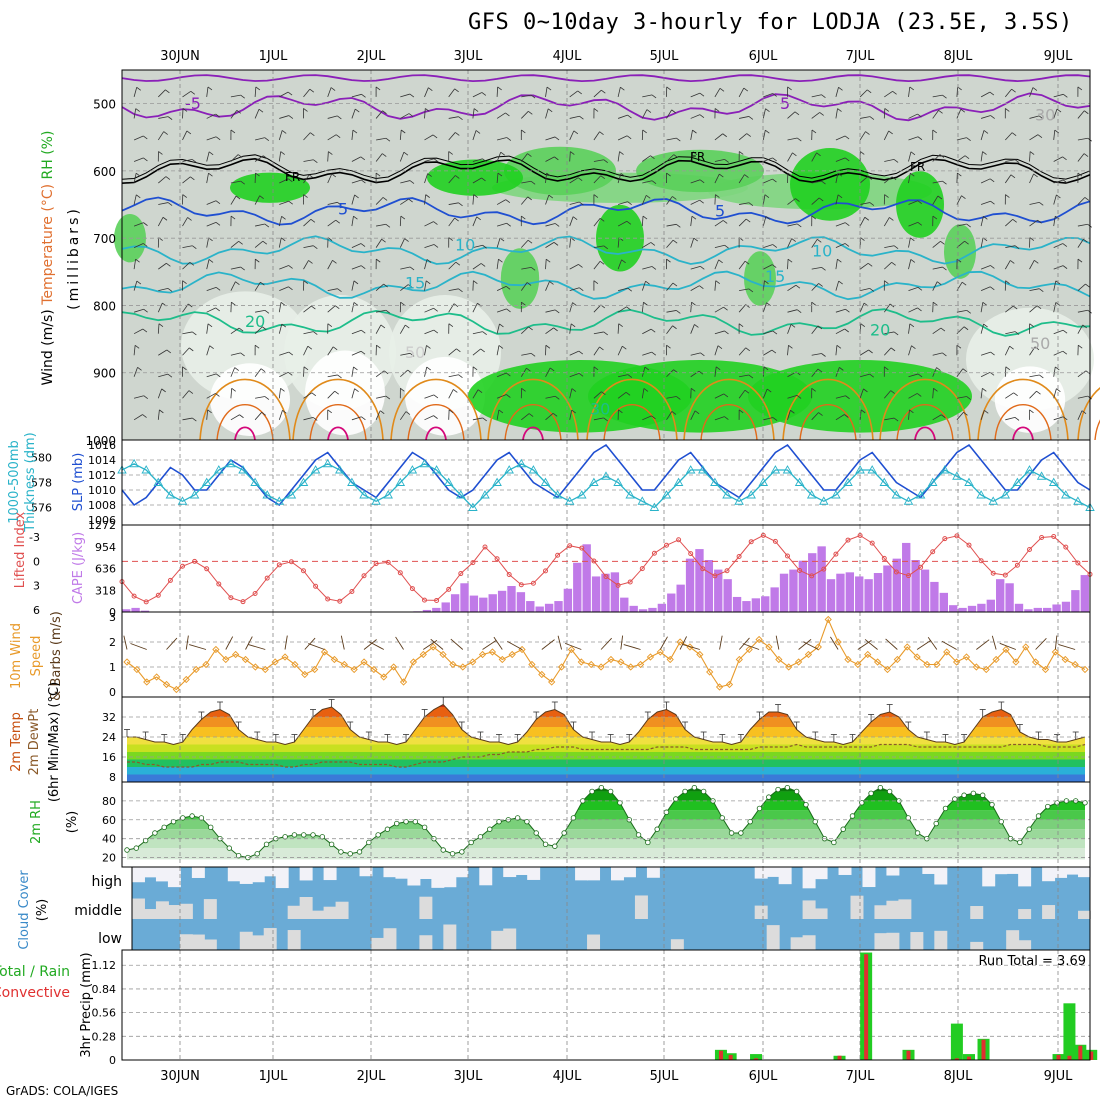 This screenshot has height=1100, width=1100. I want to click on x-date-label: 5JUL, so click(665, 1076).